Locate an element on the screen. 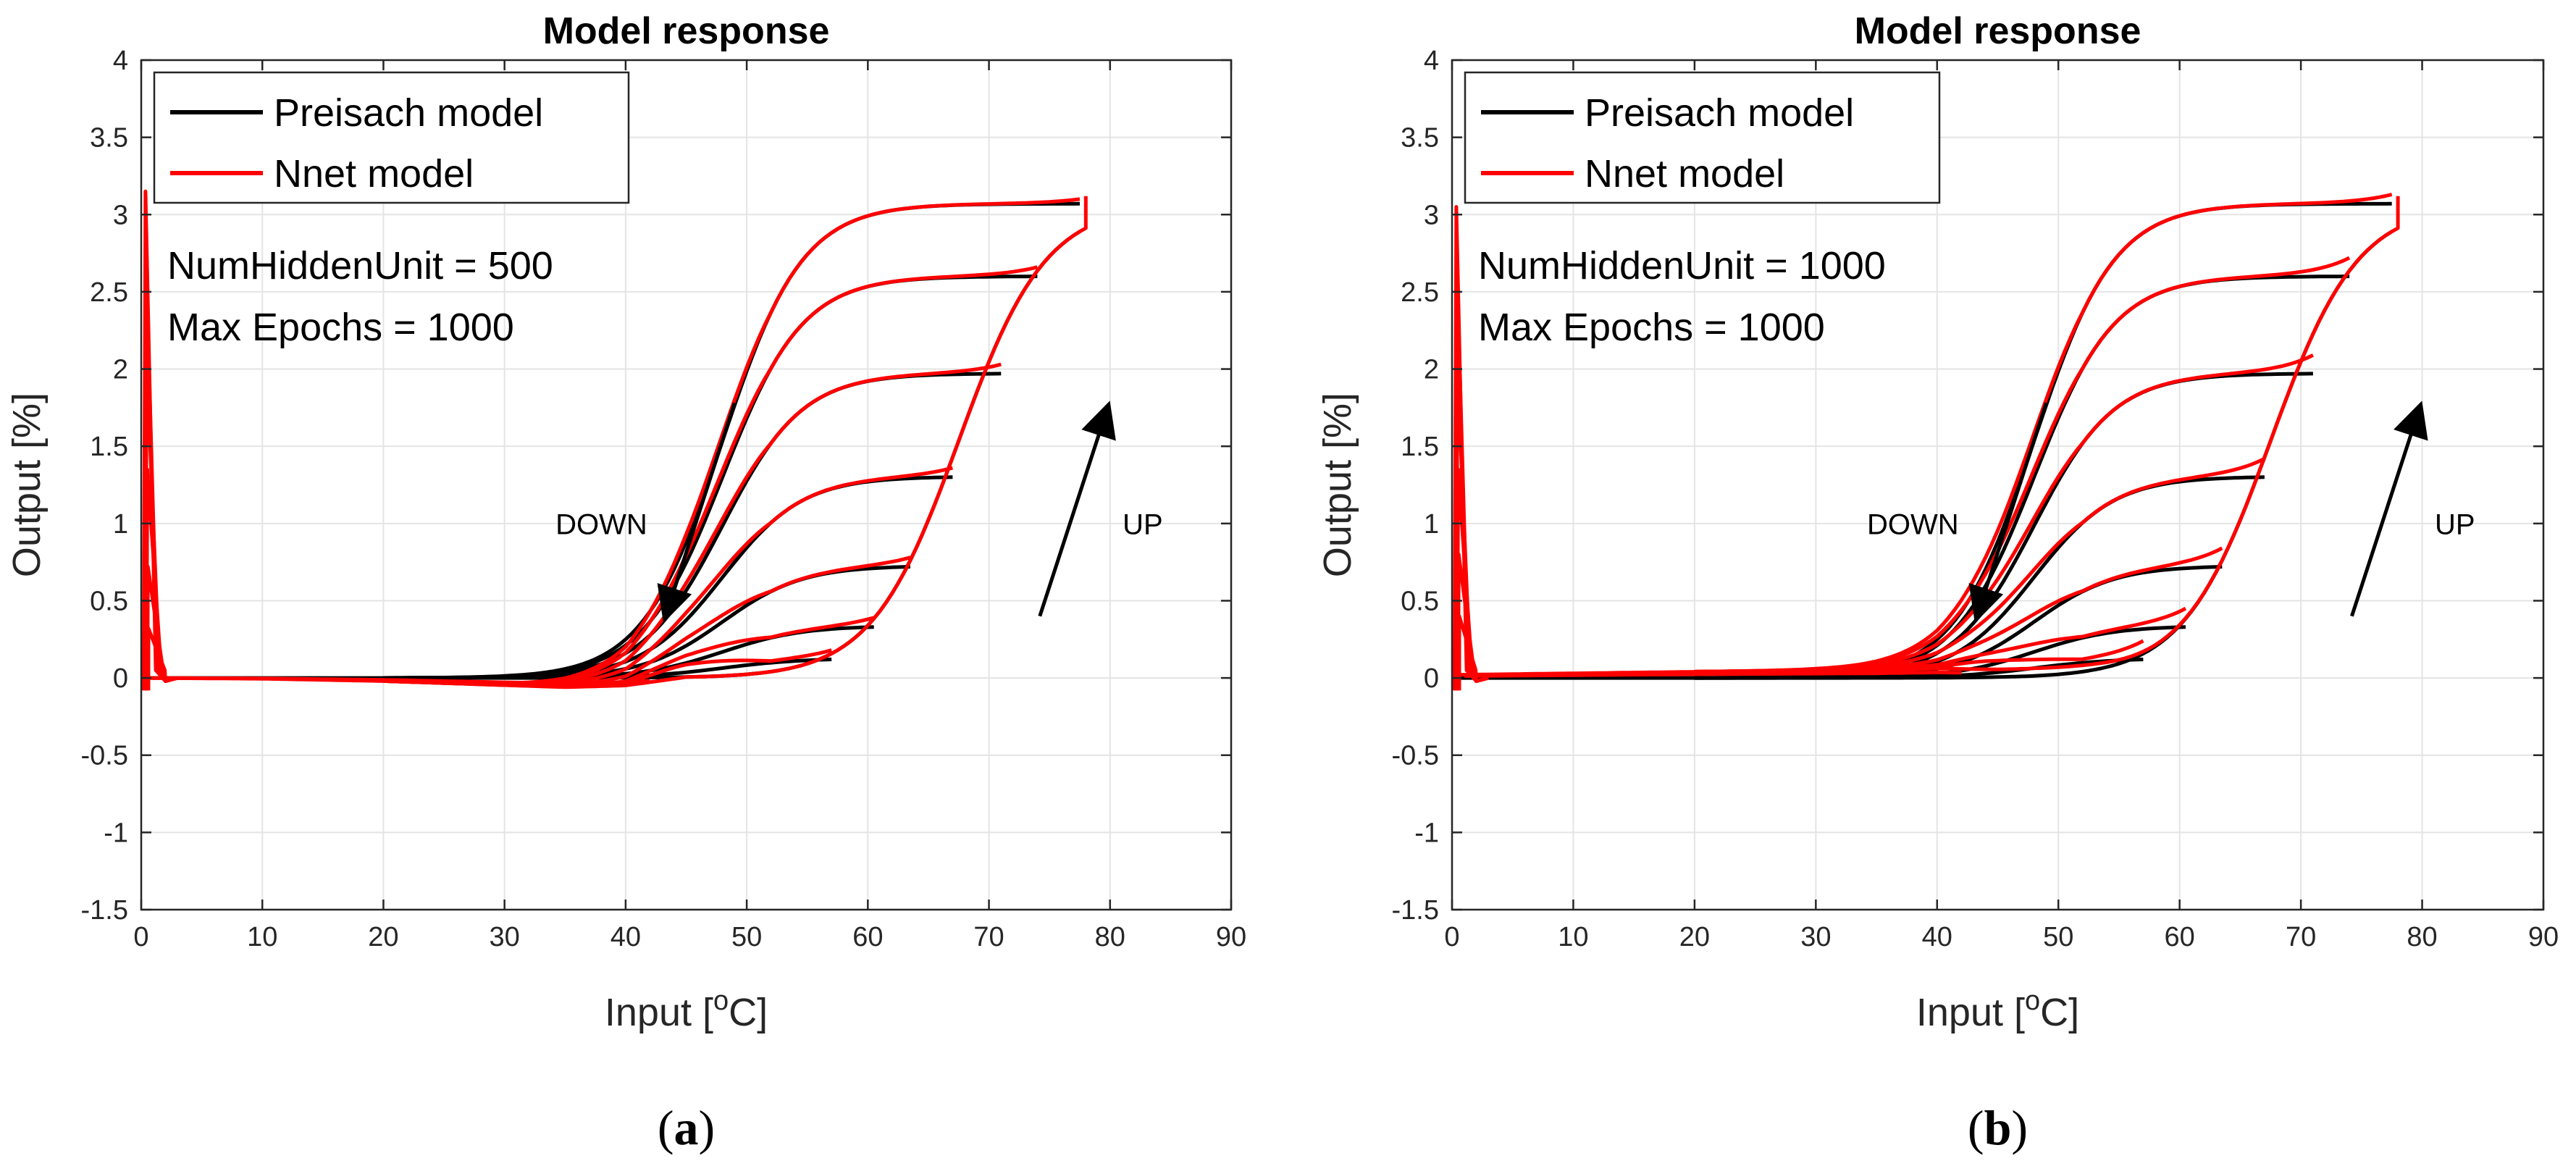 The image size is (2576, 1174). caption-letter: b is located at coordinates (1998, 1127).